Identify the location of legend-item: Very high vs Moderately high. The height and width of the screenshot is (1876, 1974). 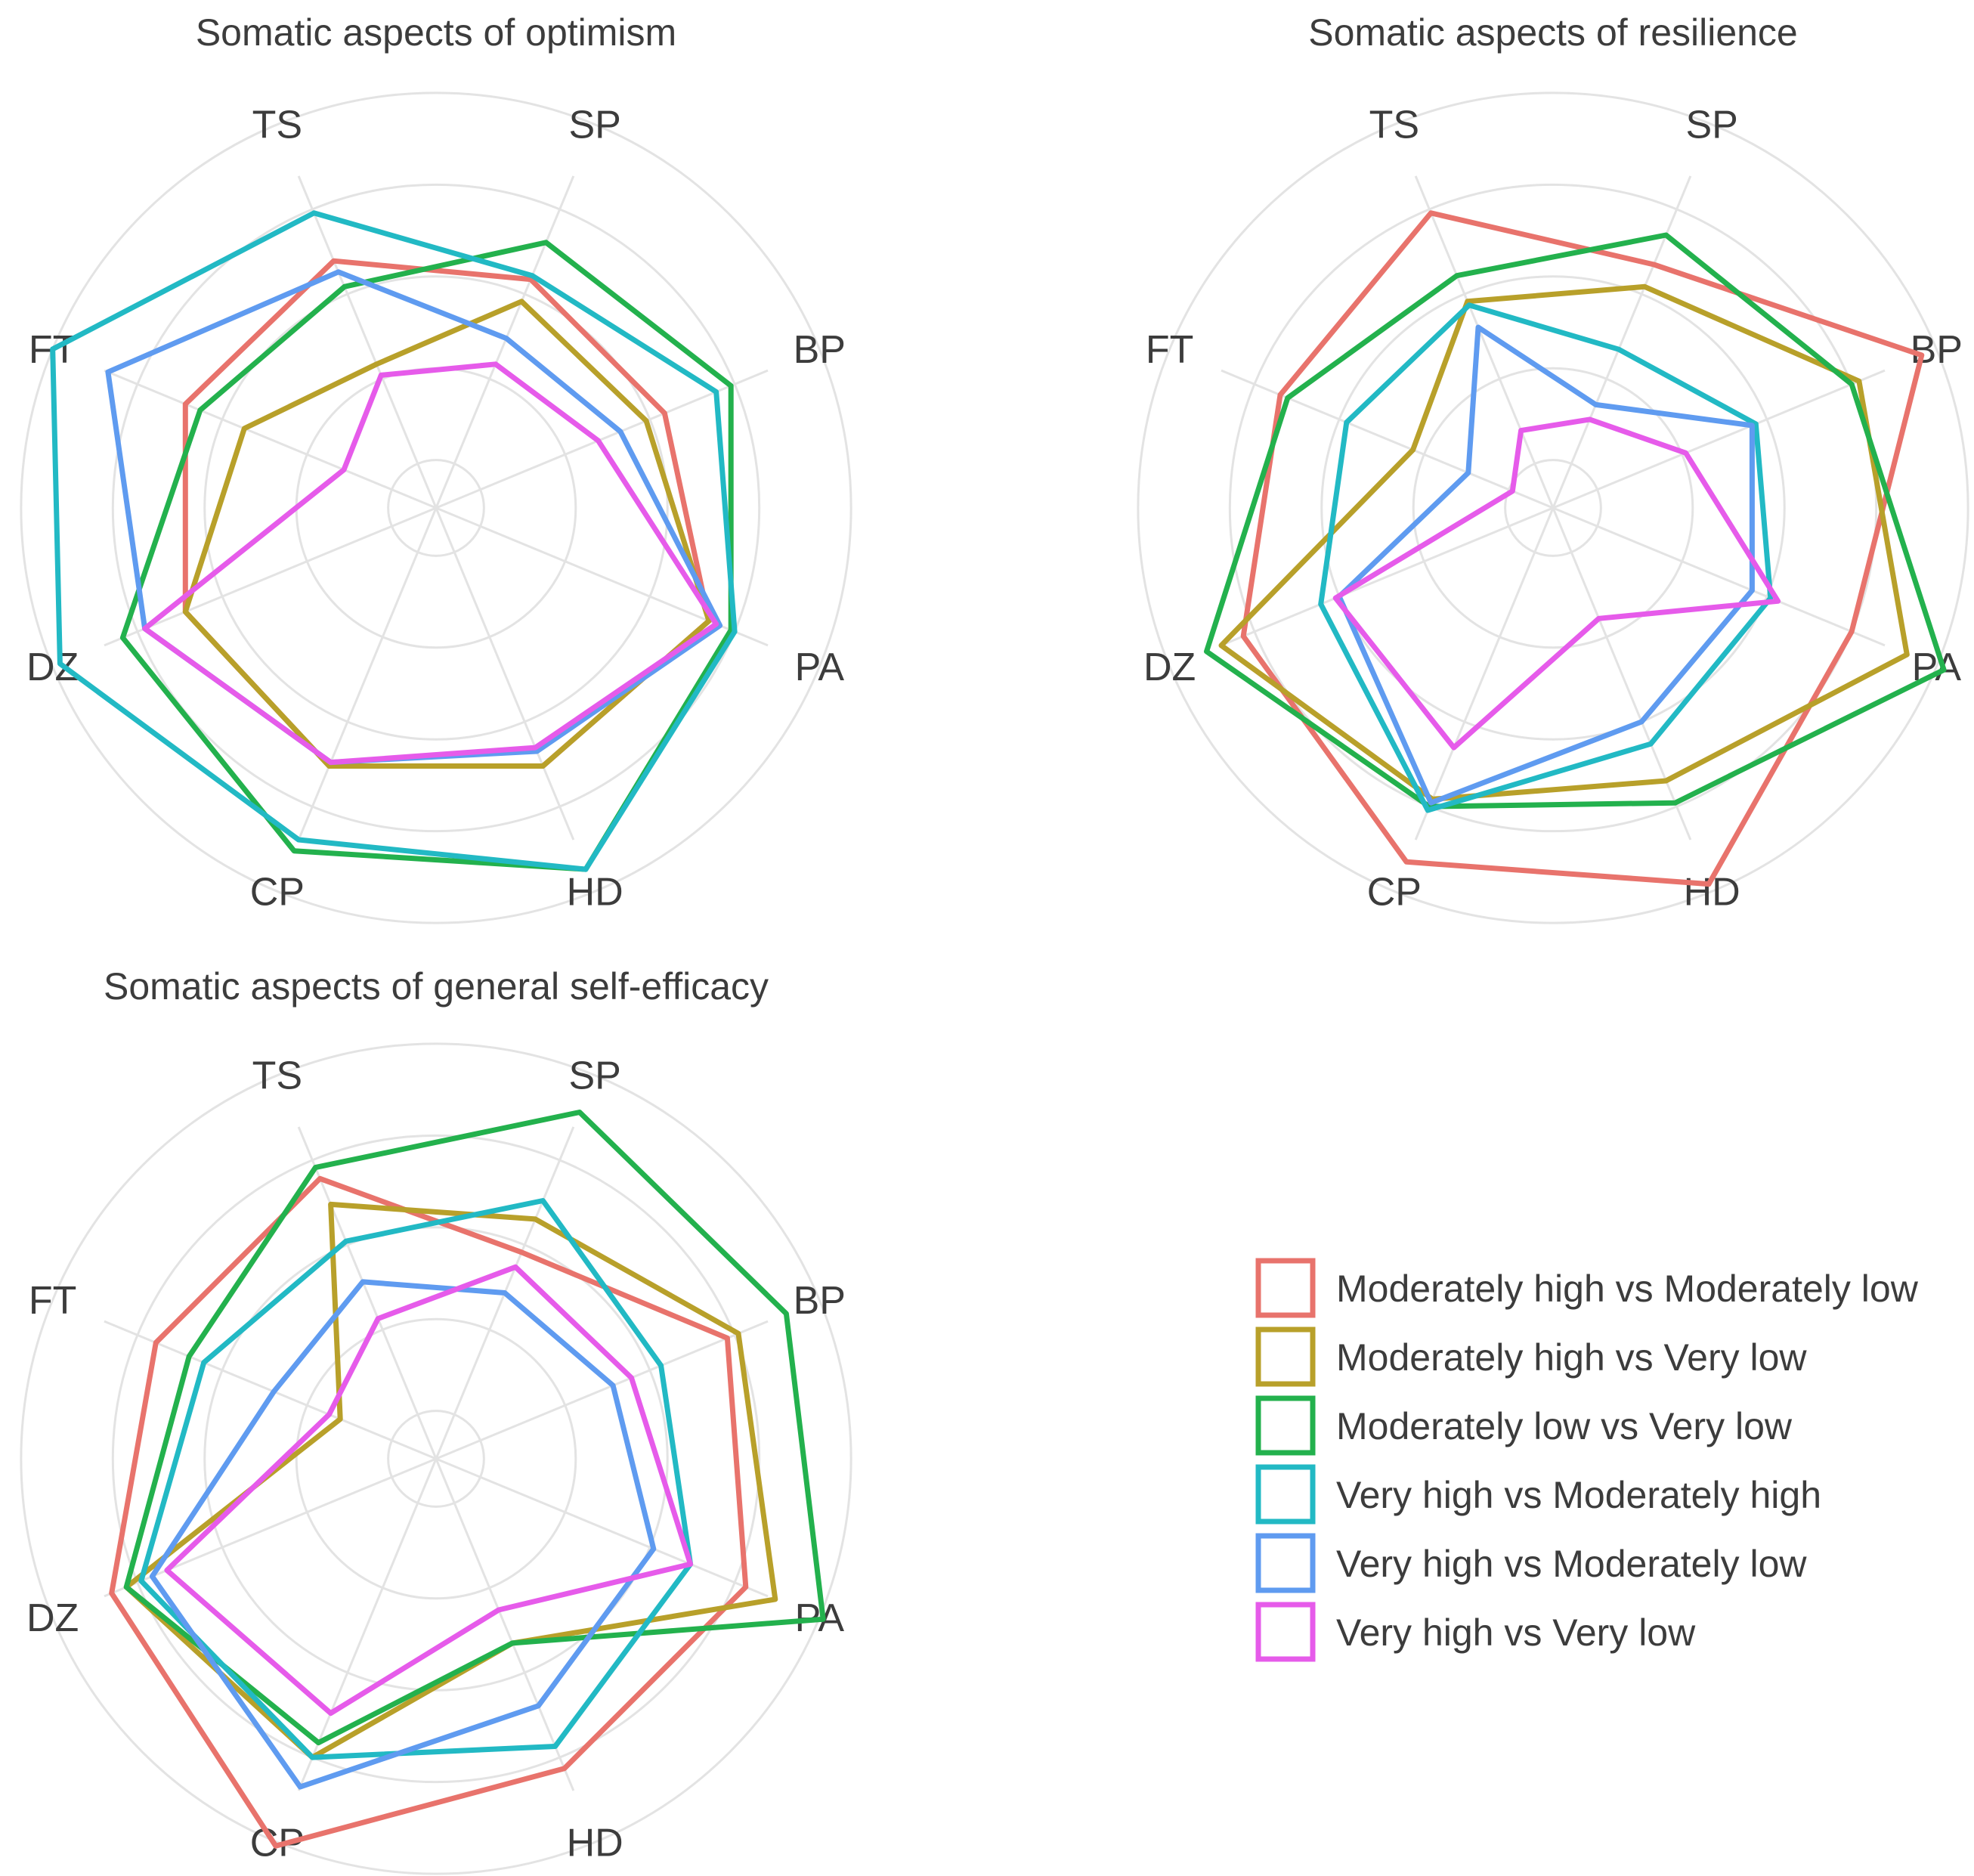
(1538, 1495).